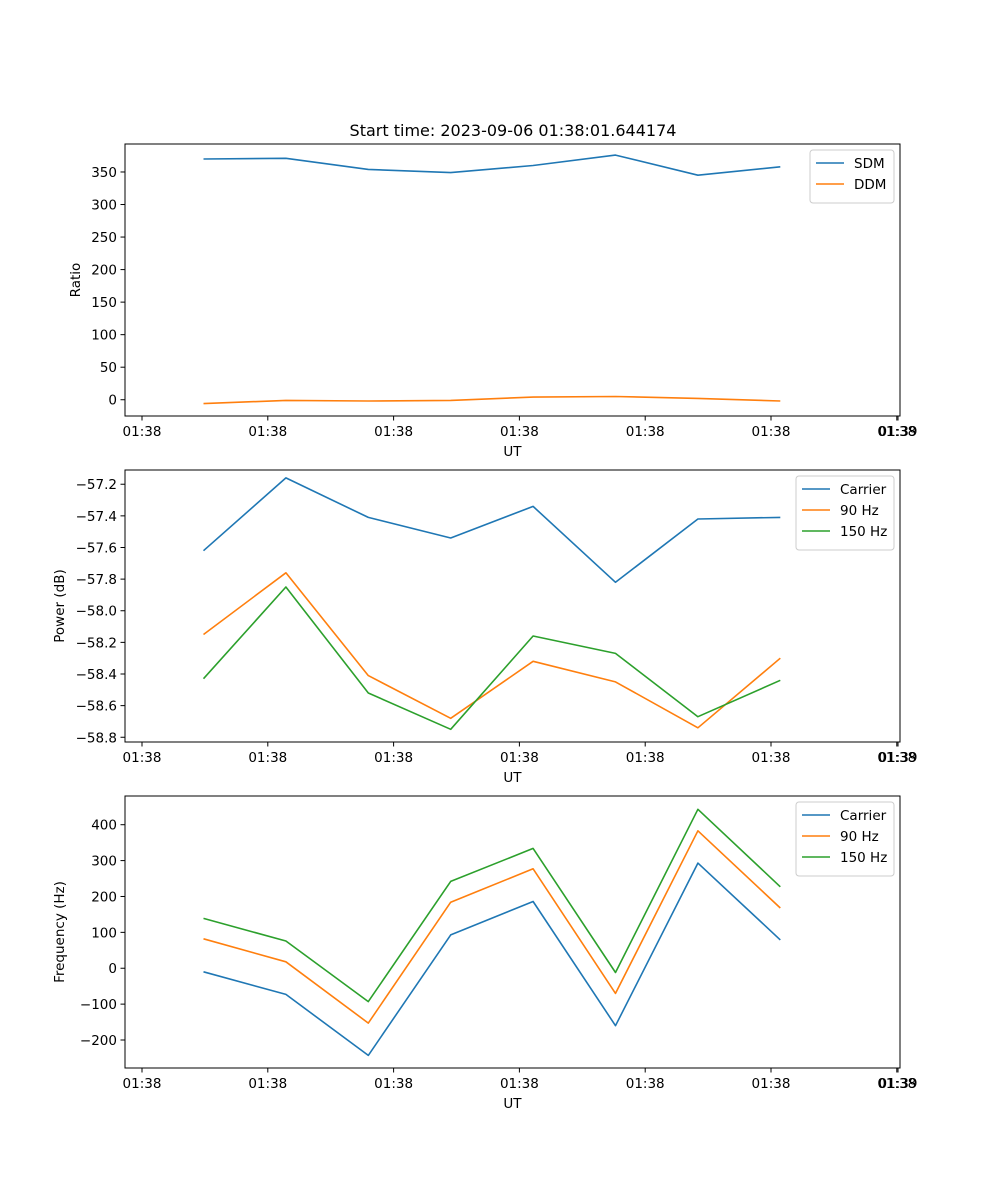  I want to click on frequency-series-line-90-hz, so click(492, 926).